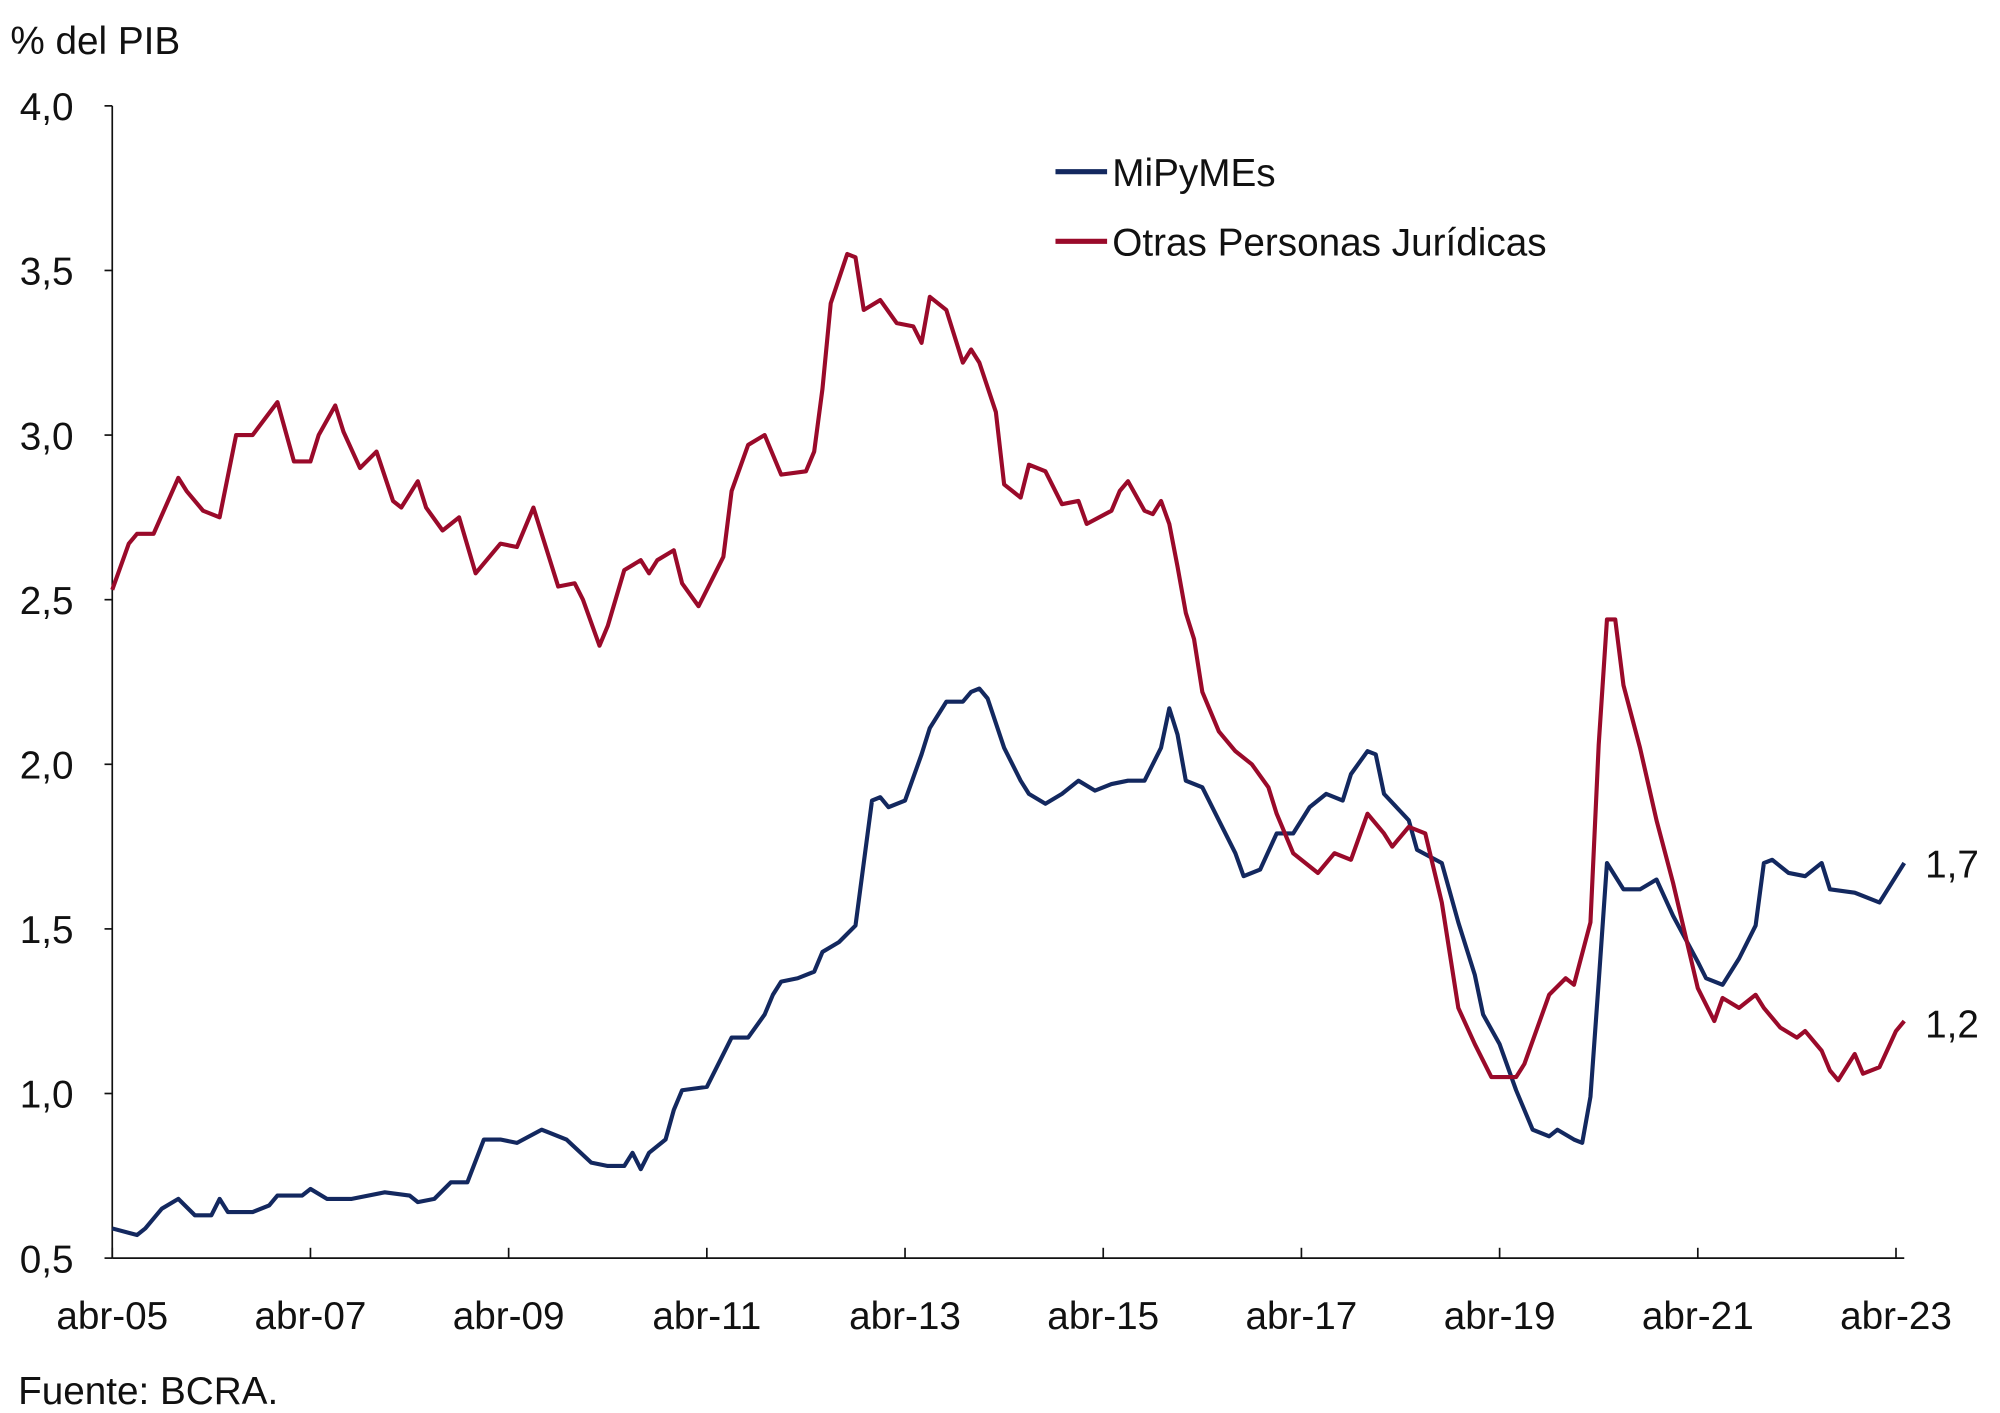 This screenshot has width=2000, height=1413. I want to click on y-tick-label: 2,0, so click(47, 765).